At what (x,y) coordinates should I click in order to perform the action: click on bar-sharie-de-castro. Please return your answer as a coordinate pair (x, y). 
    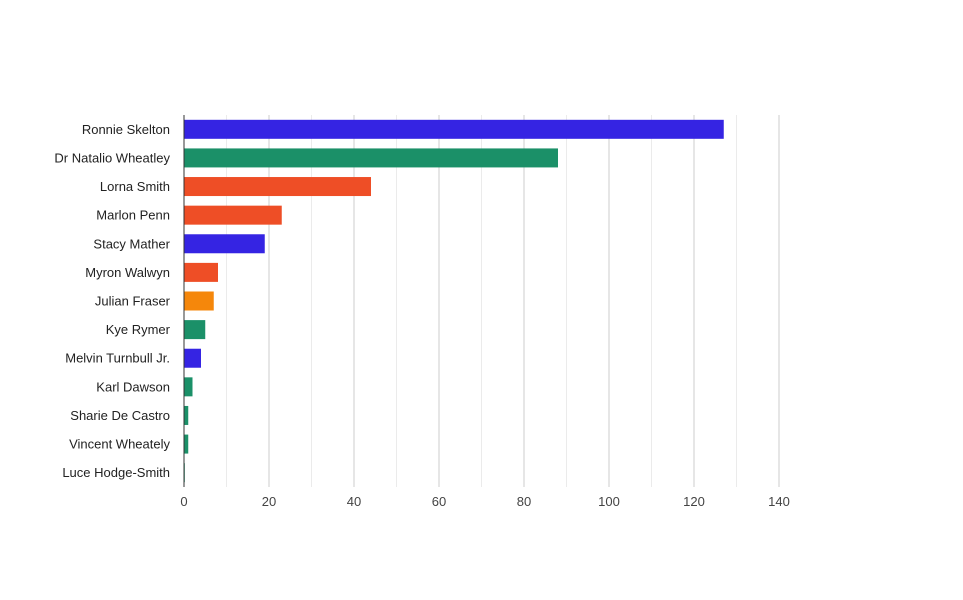
    Looking at the image, I should click on (186, 415).